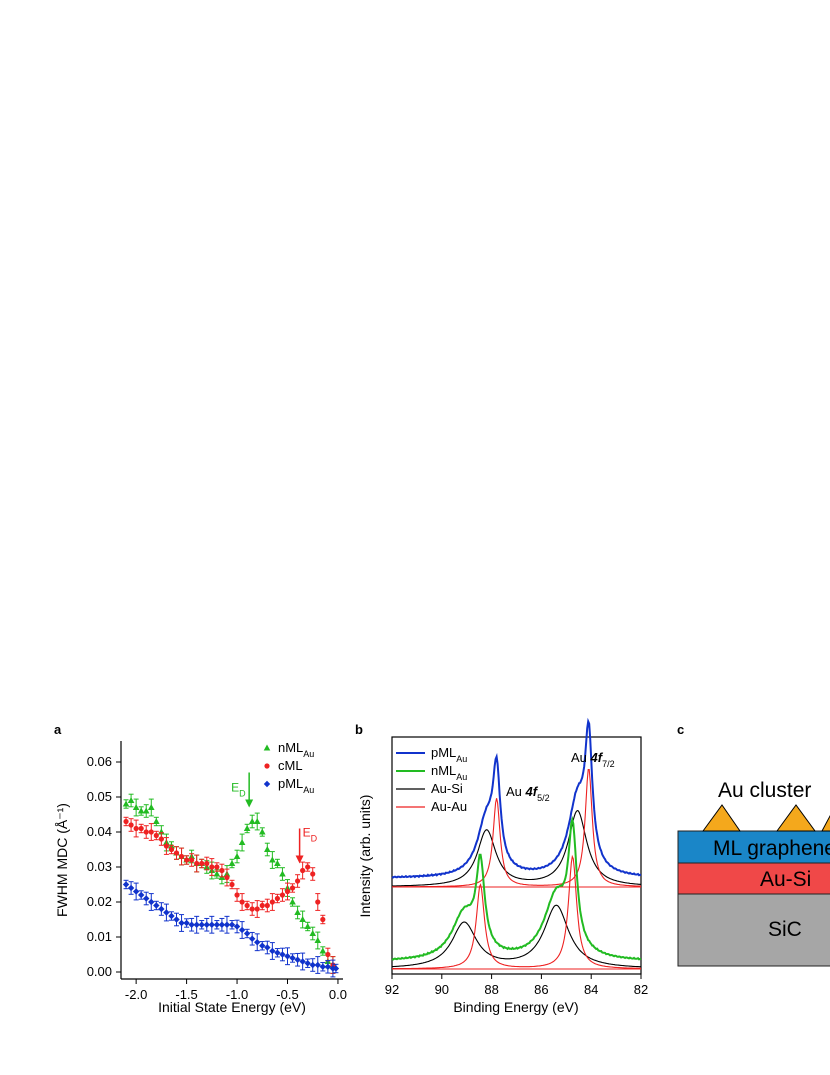  What do you see at coordinates (591, 989) in the screenshot?
I see `panel-b-x-tick-label: 84` at bounding box center [591, 989].